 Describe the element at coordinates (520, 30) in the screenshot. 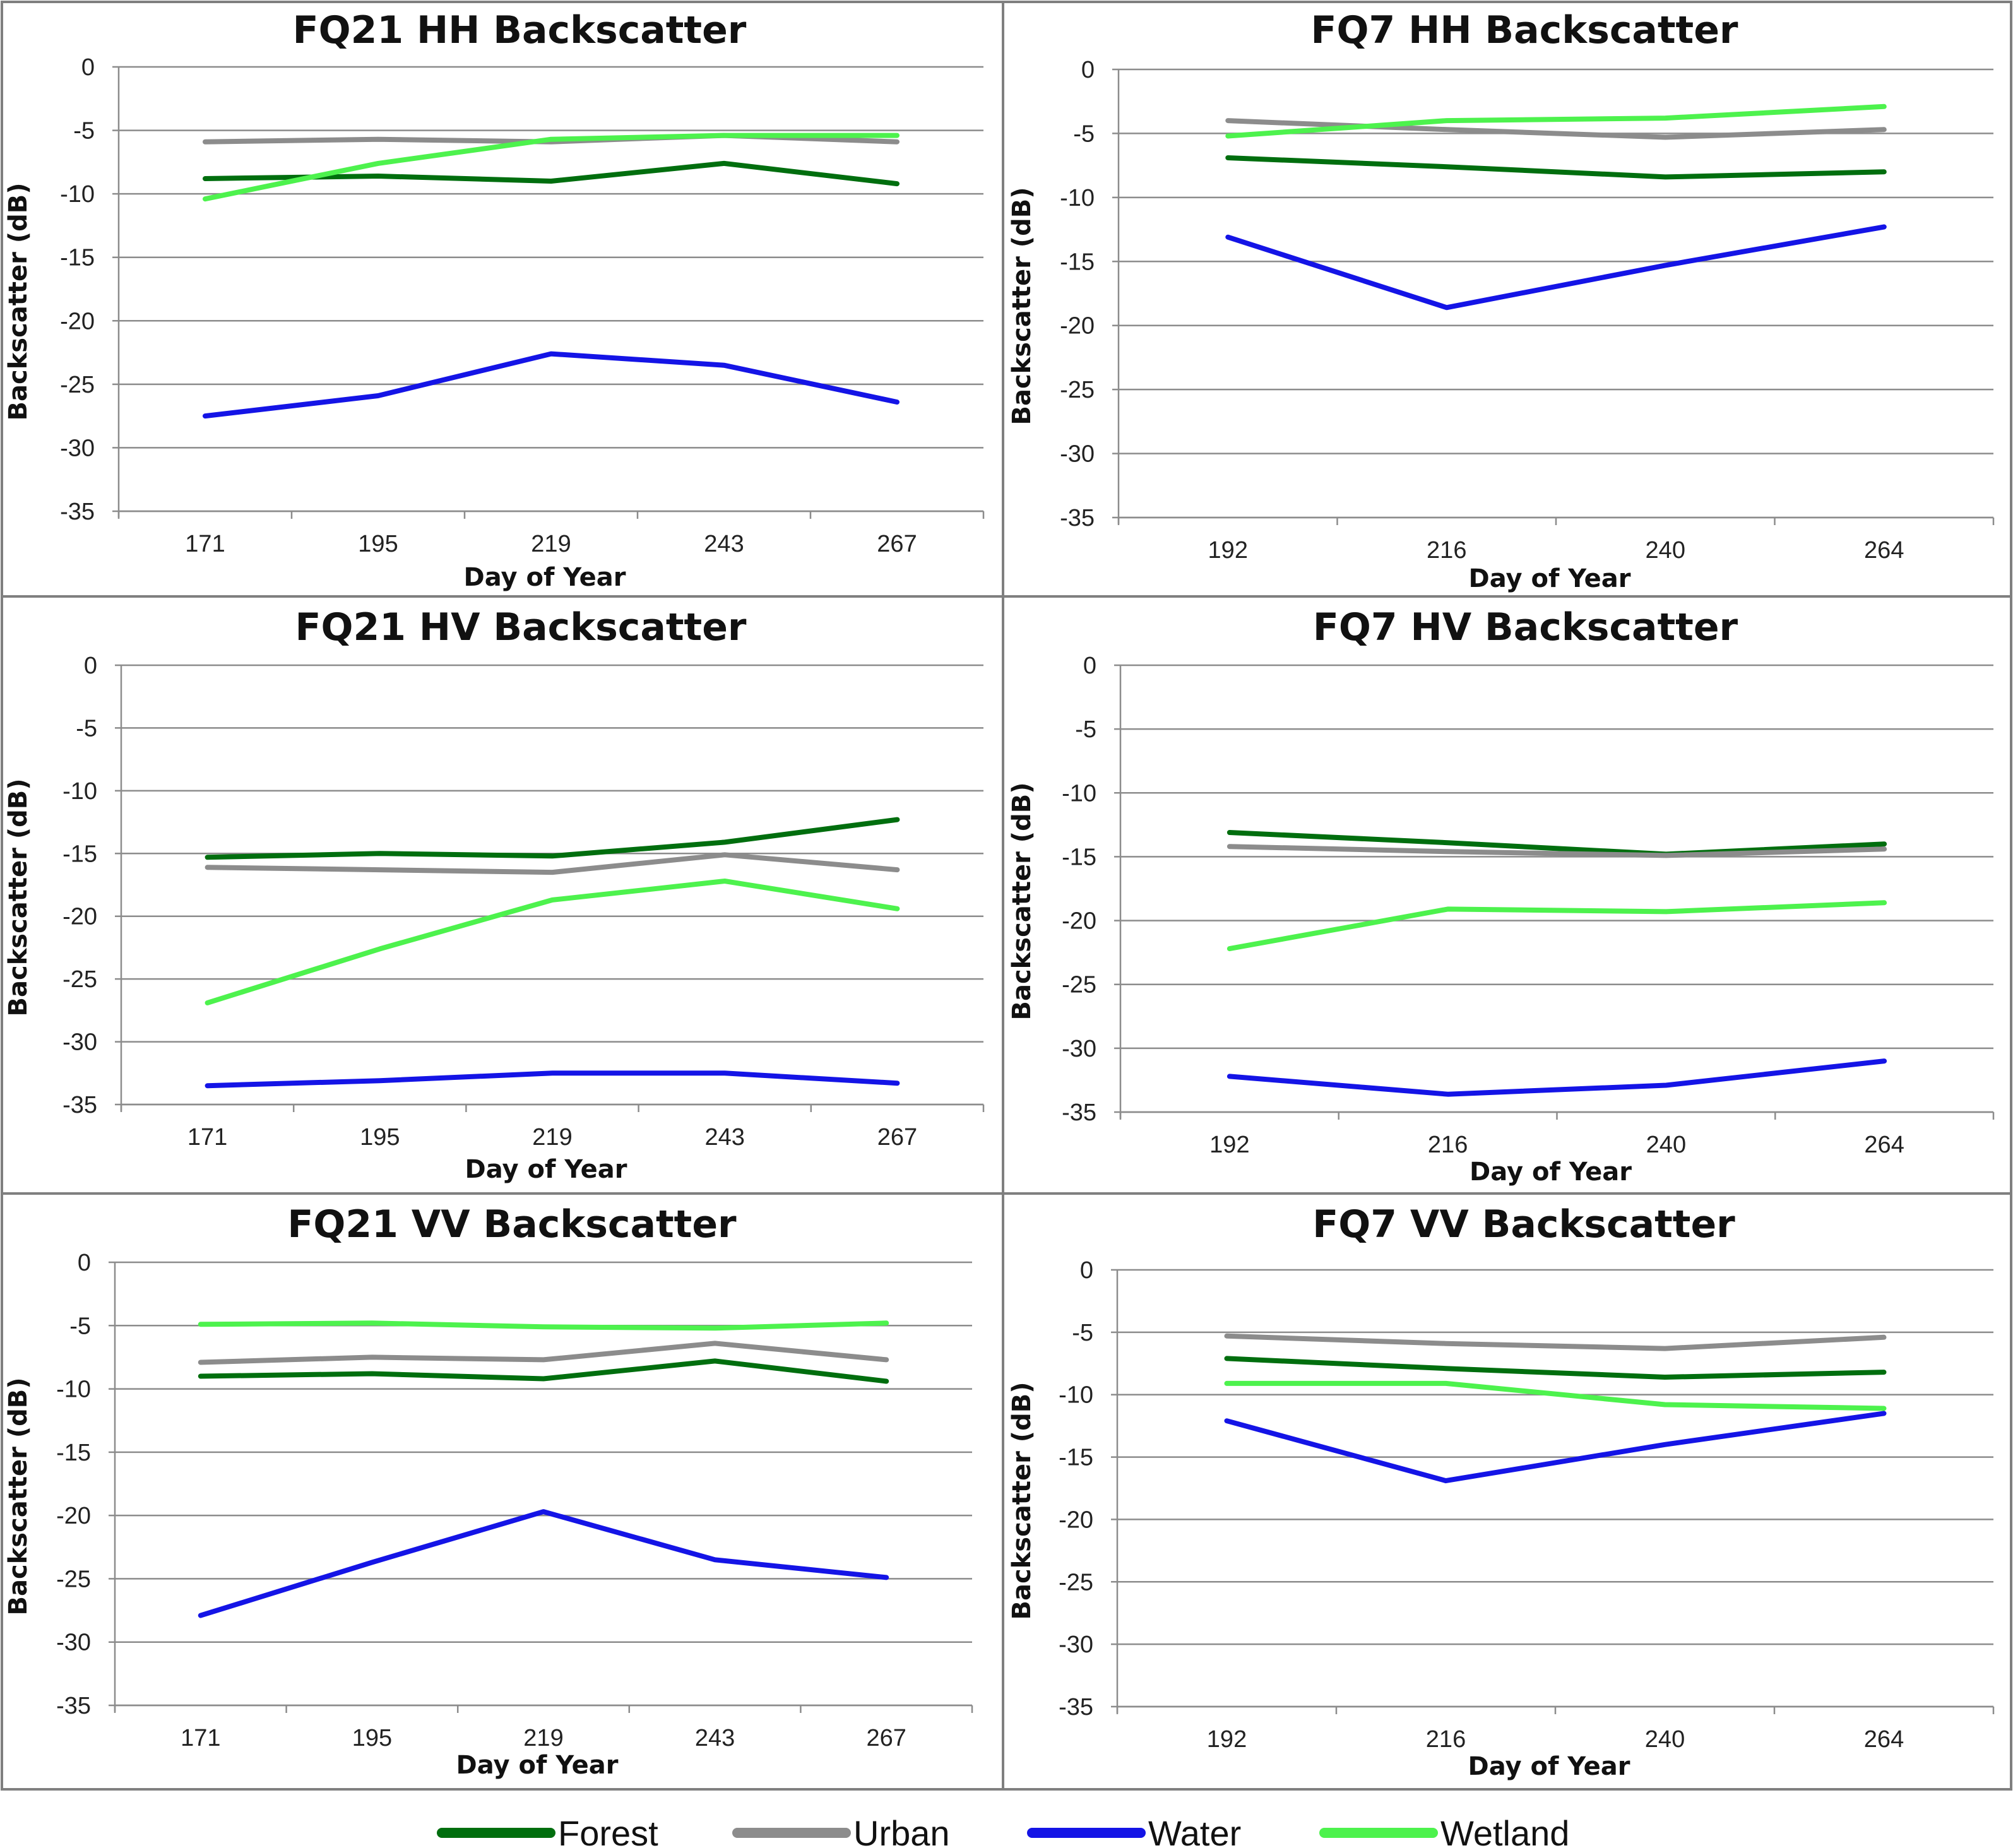

I see `chart-title: FQ21 HH Backscatter` at that location.